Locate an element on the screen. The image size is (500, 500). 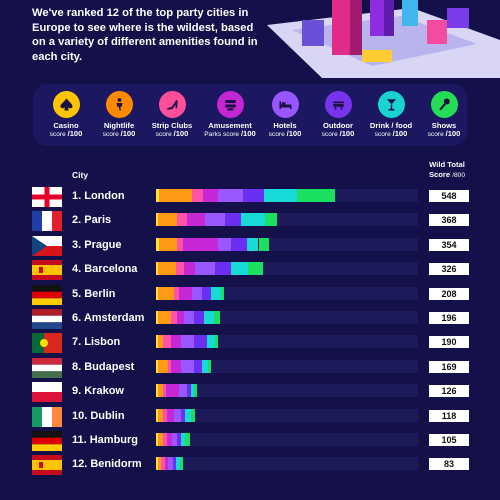
city-name: 1. London is located at coordinates (98, 196).